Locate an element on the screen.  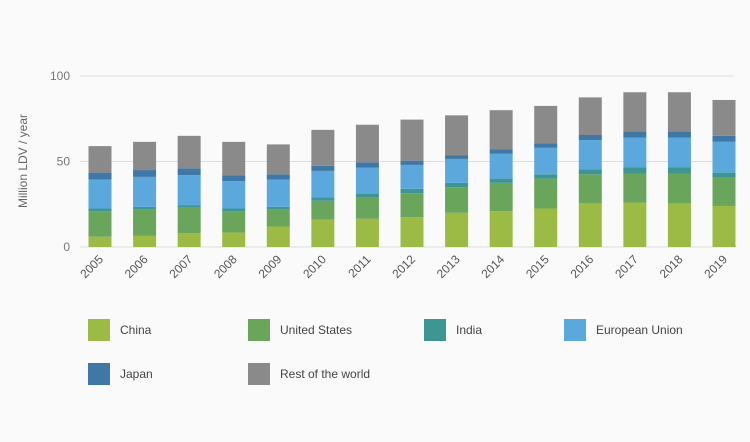
x-tick-label: 2018 is located at coordinates (671, 266).